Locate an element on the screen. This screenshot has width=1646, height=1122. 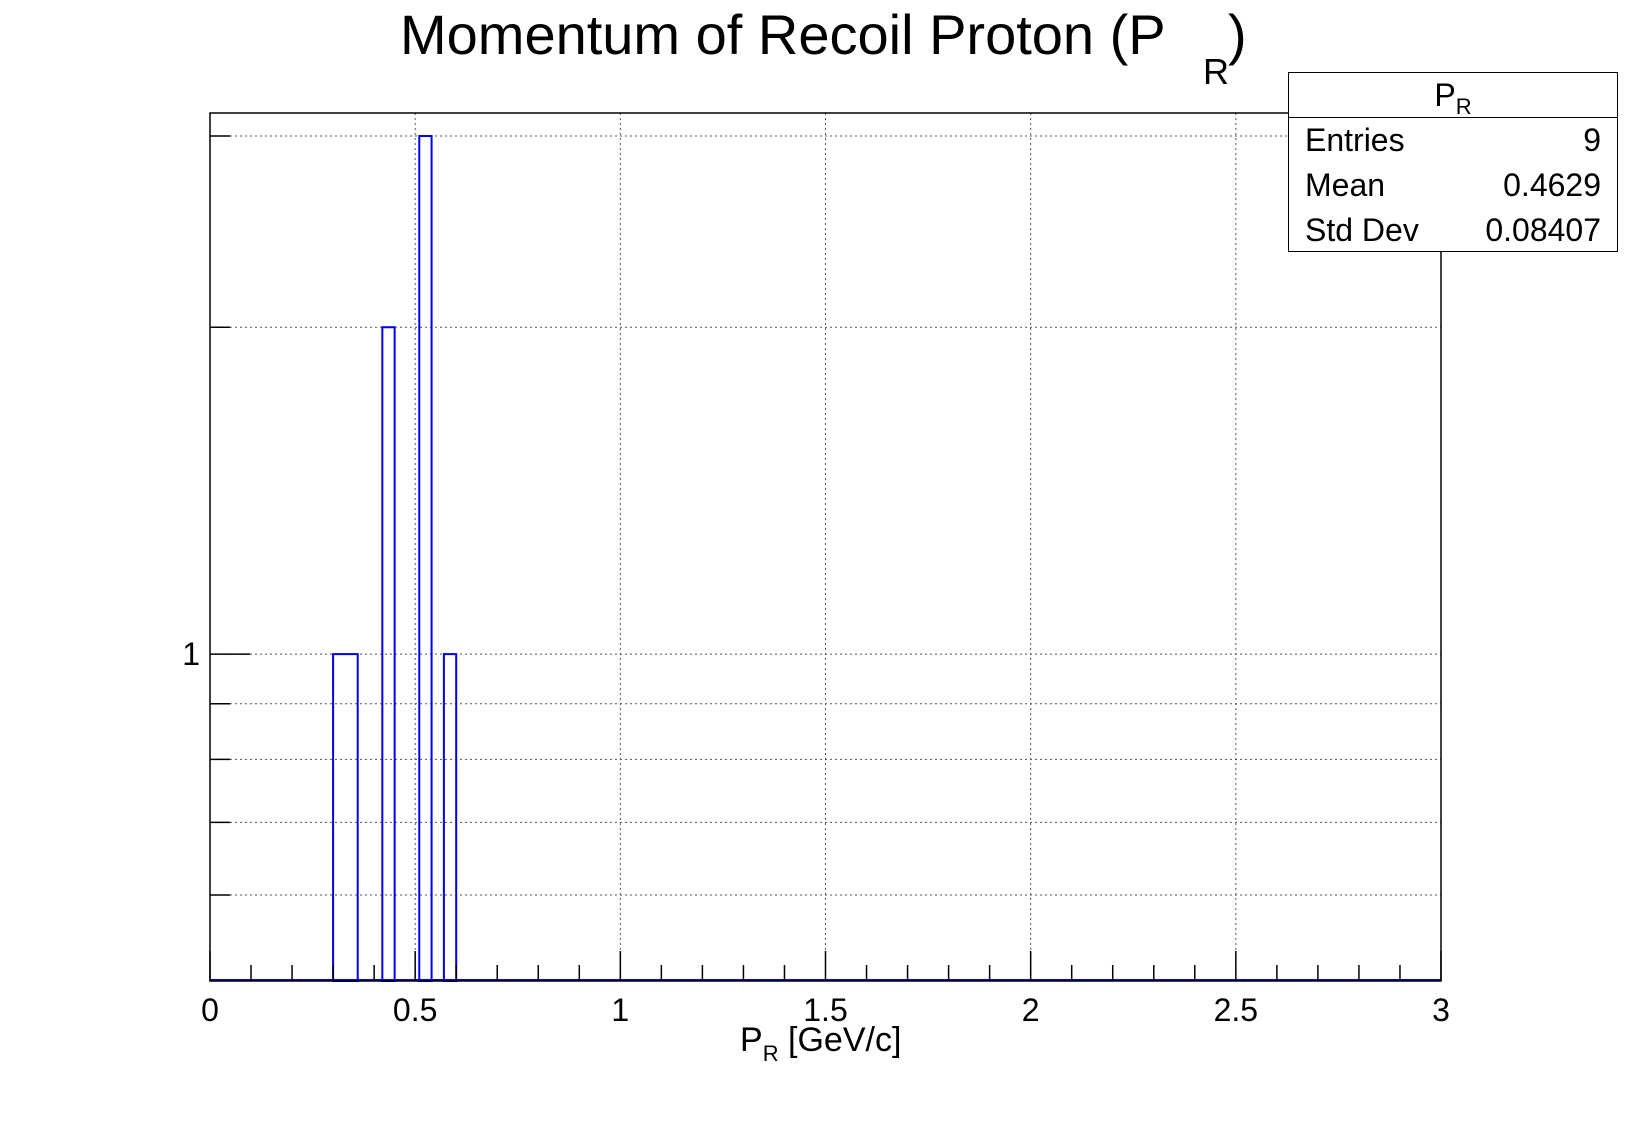
x-axis-label: PR [GeV/c] is located at coordinates (821, 1043).